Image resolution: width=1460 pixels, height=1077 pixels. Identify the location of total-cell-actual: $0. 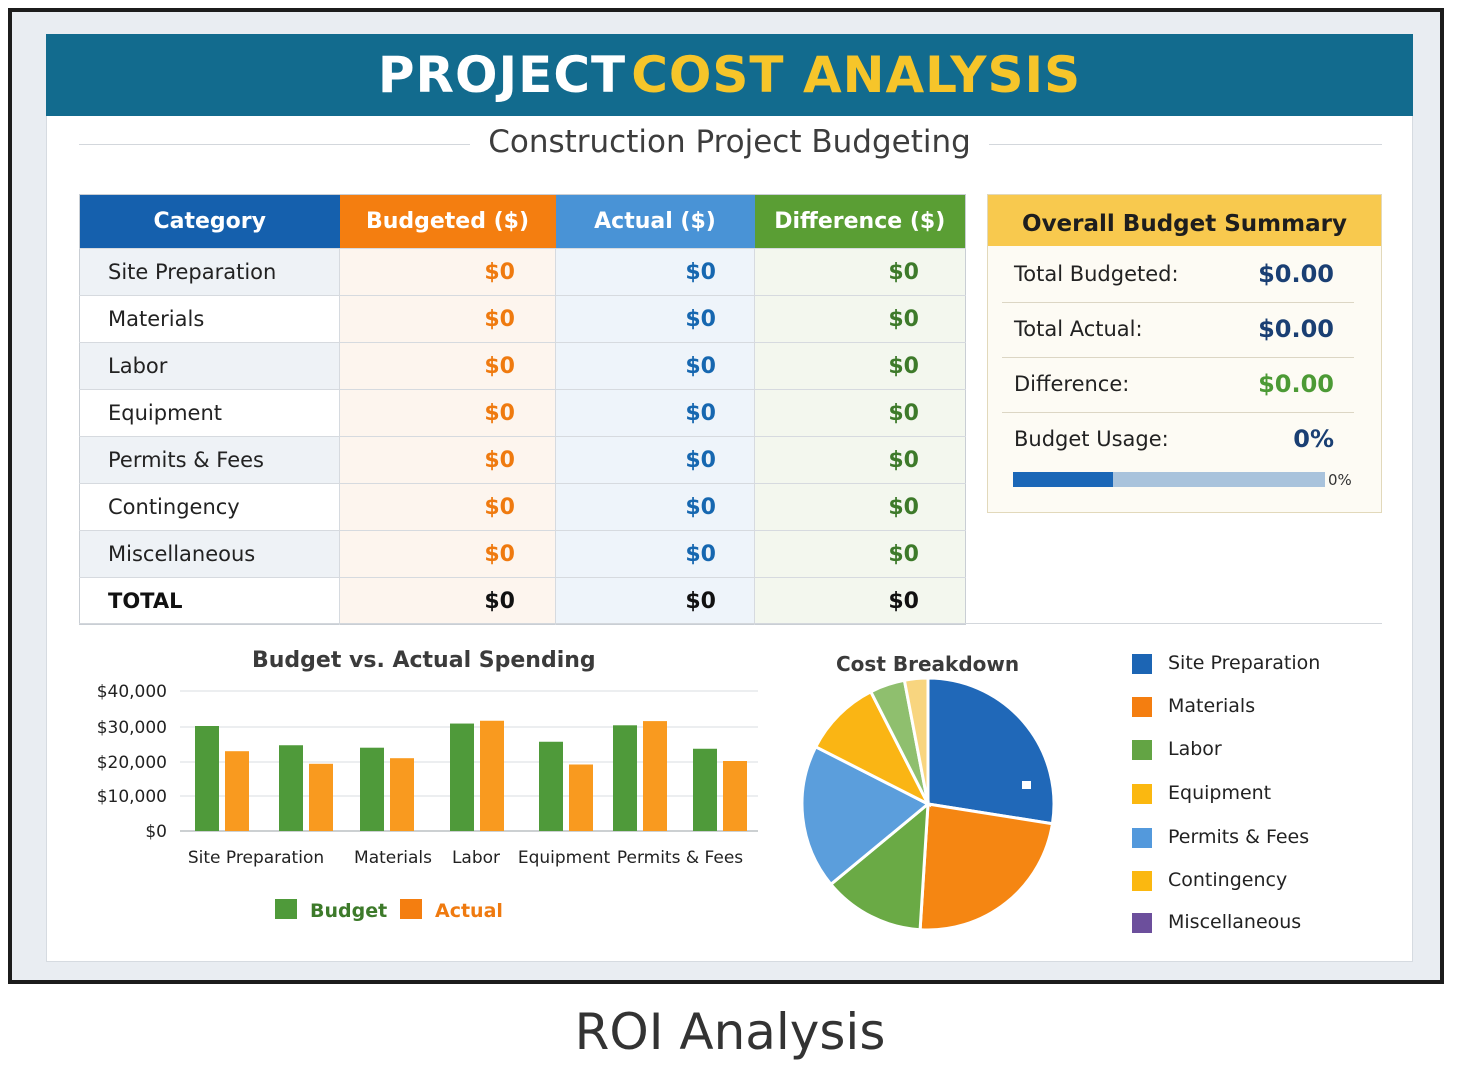
(655, 601).